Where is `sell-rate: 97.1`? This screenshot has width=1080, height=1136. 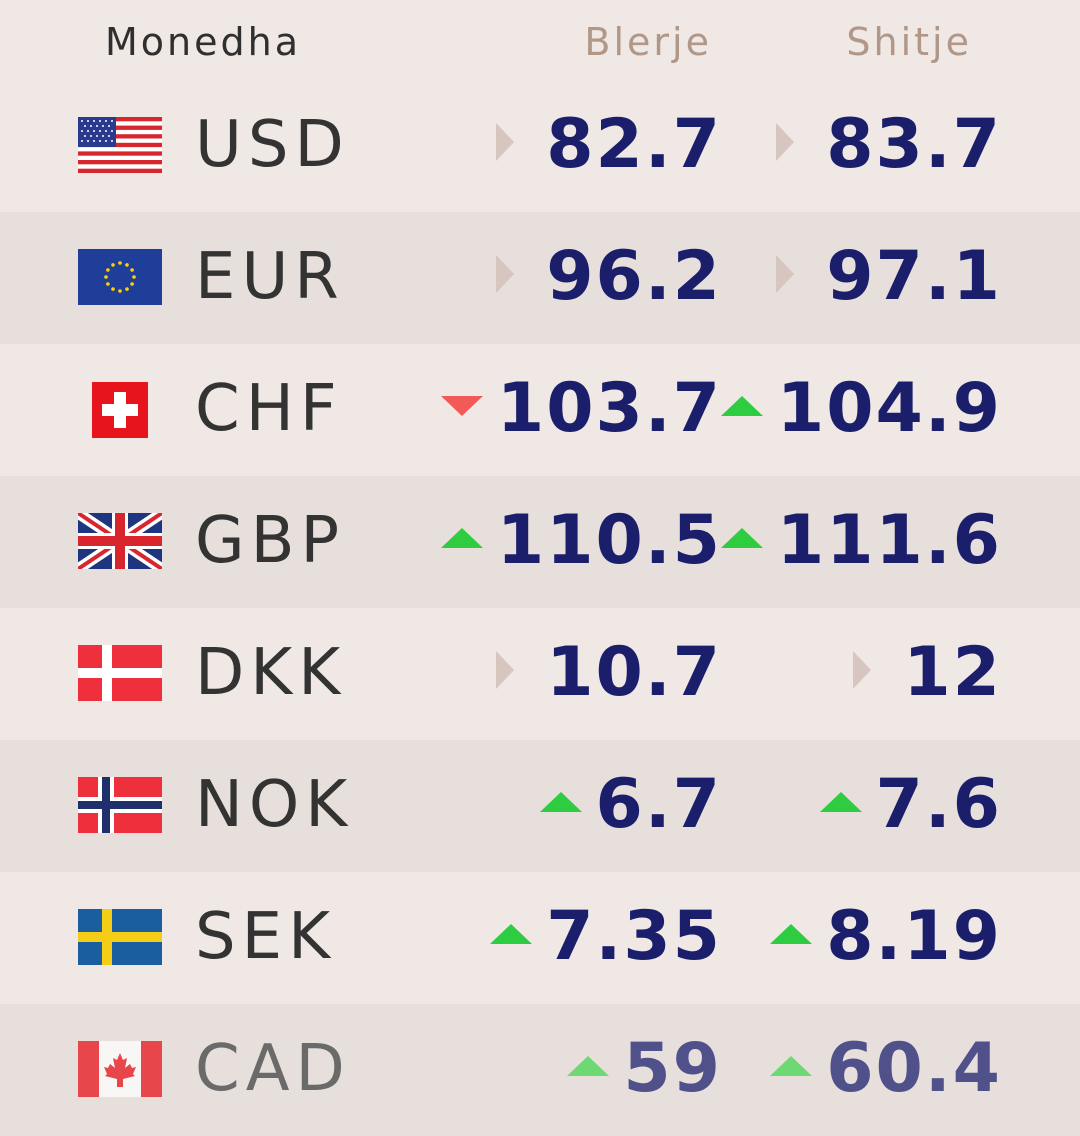 sell-rate: 97.1 is located at coordinates (889, 277).